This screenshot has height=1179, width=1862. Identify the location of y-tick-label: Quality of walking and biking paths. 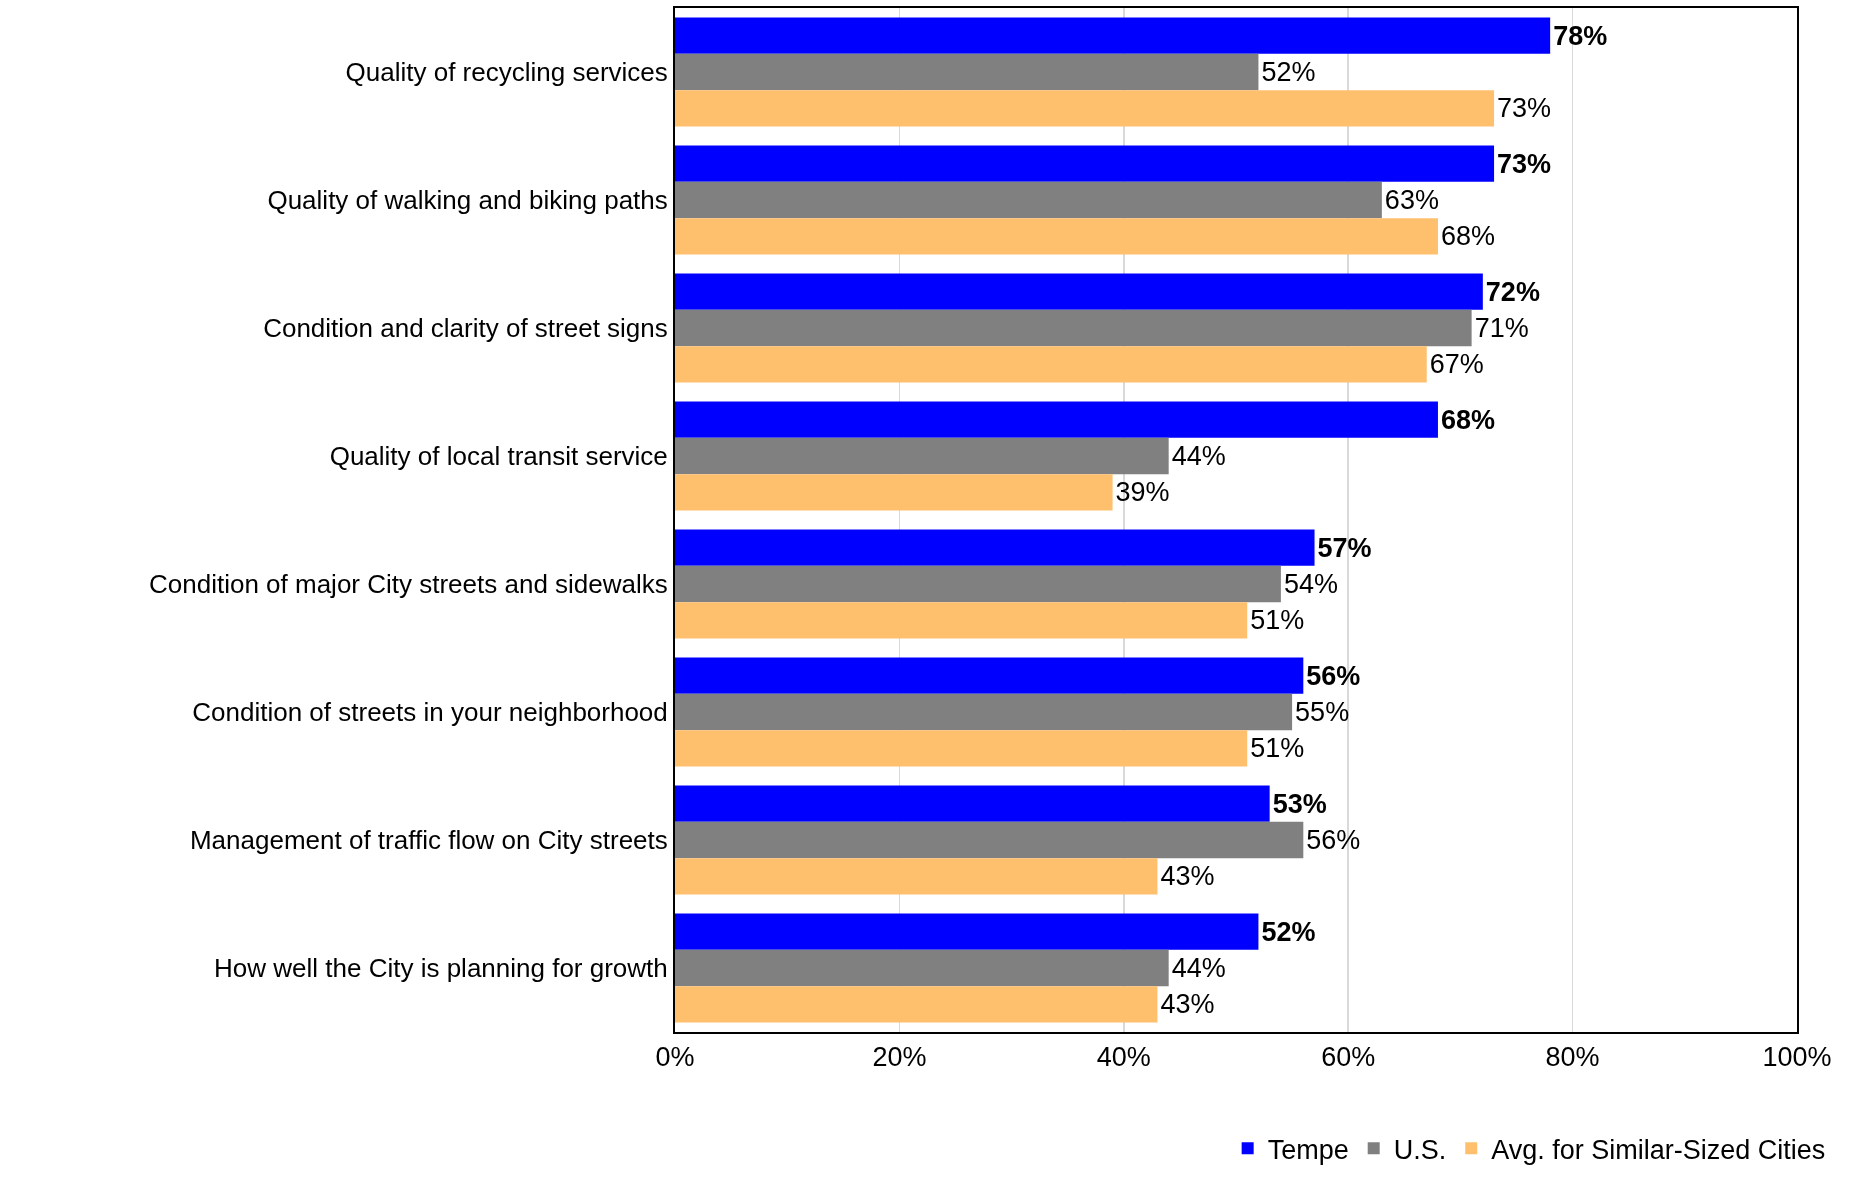
(467, 200).